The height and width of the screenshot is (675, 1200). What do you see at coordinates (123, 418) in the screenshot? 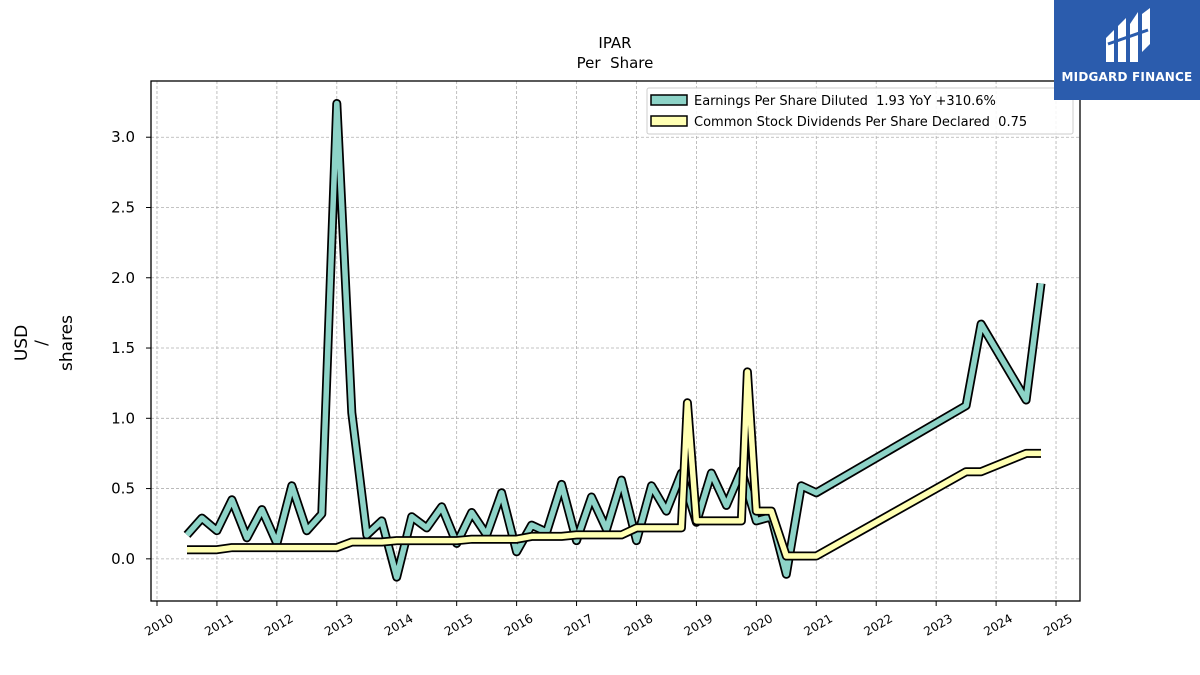
I see `y-tick-label: 1.0` at bounding box center [123, 418].